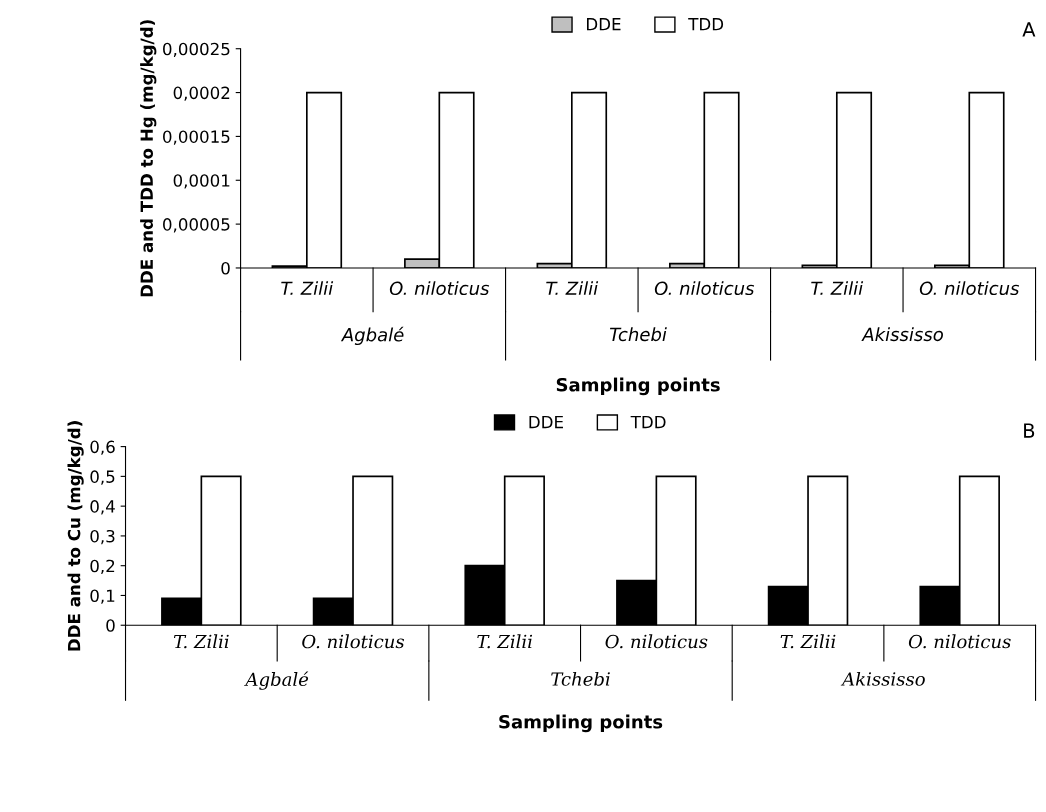 The image size is (1046, 812). Describe the element at coordinates (102, 477) in the screenshot. I see `y-tick-label: 0,5` at that location.